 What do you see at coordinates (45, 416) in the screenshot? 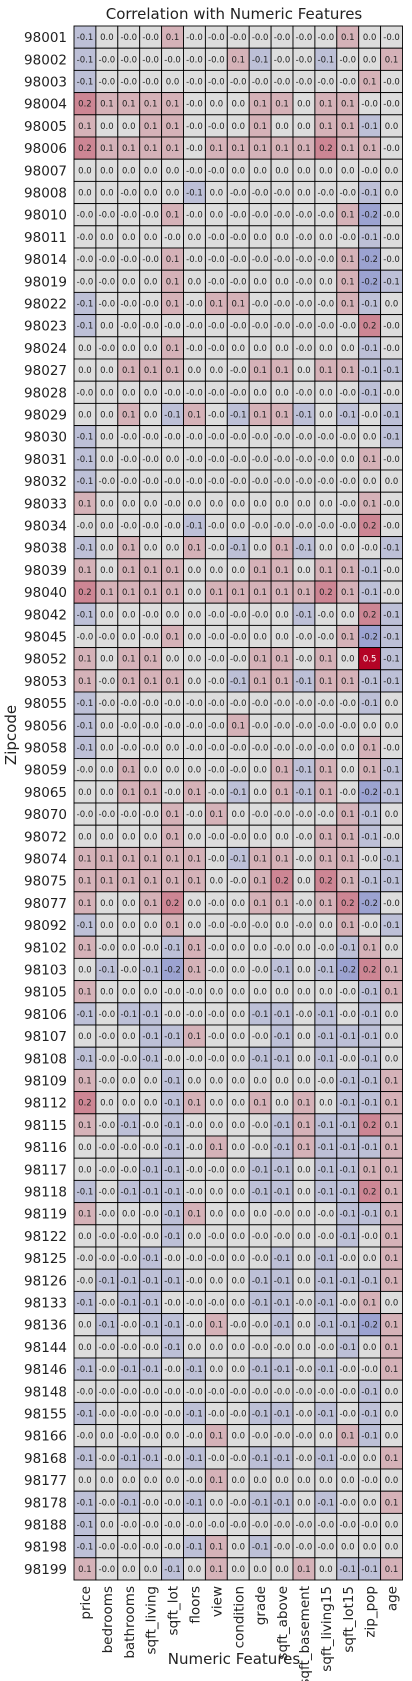
I see `zipcode-tick-label: 98029` at bounding box center [45, 416].